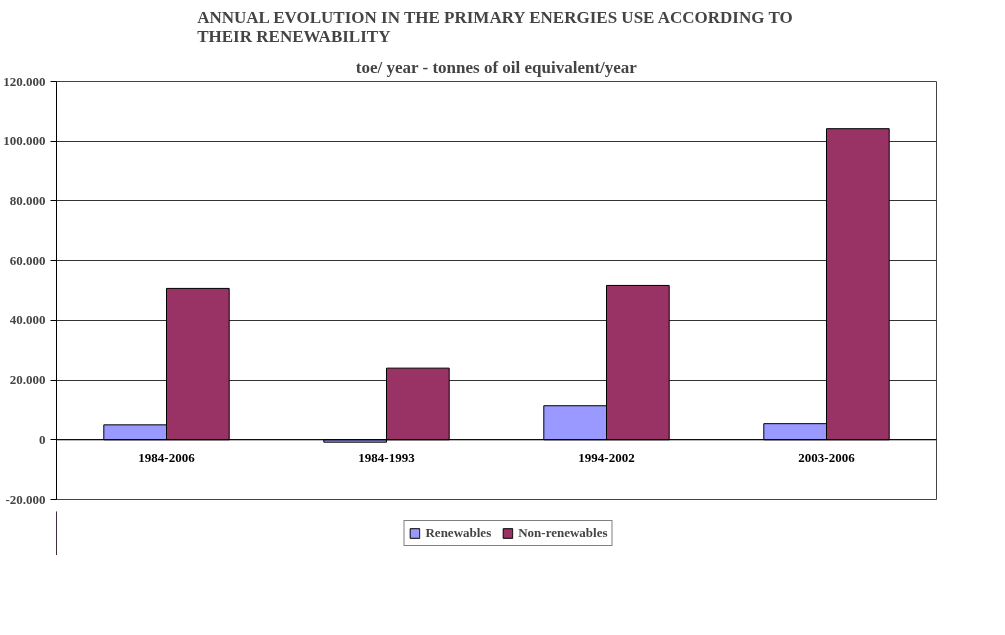 The image size is (1005, 635). What do you see at coordinates (387, 457) in the screenshot?
I see `x-tick-label: 1984-1993` at bounding box center [387, 457].